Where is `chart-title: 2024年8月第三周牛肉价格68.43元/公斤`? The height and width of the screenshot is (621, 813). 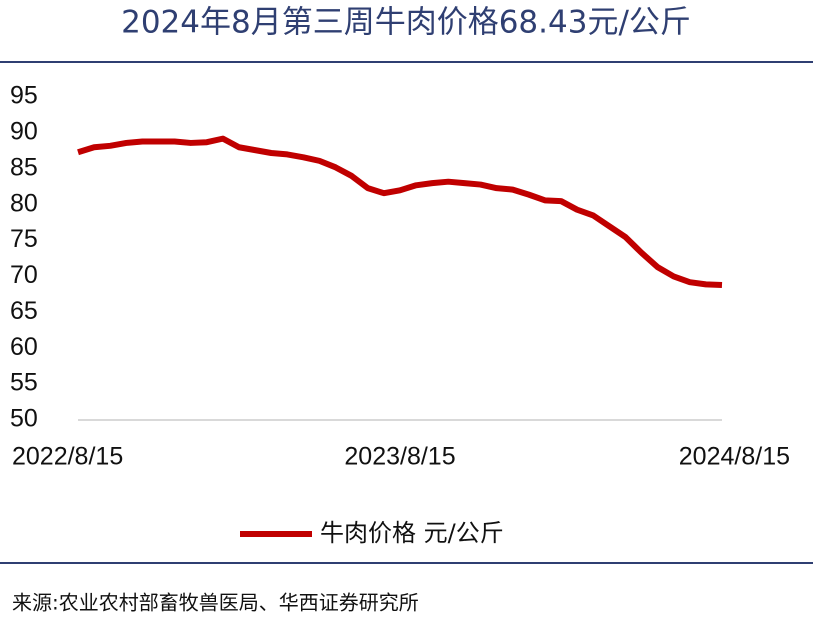 chart-title: 2024年8月第三周牛肉价格68.43元/公斤 is located at coordinates (406, 23).